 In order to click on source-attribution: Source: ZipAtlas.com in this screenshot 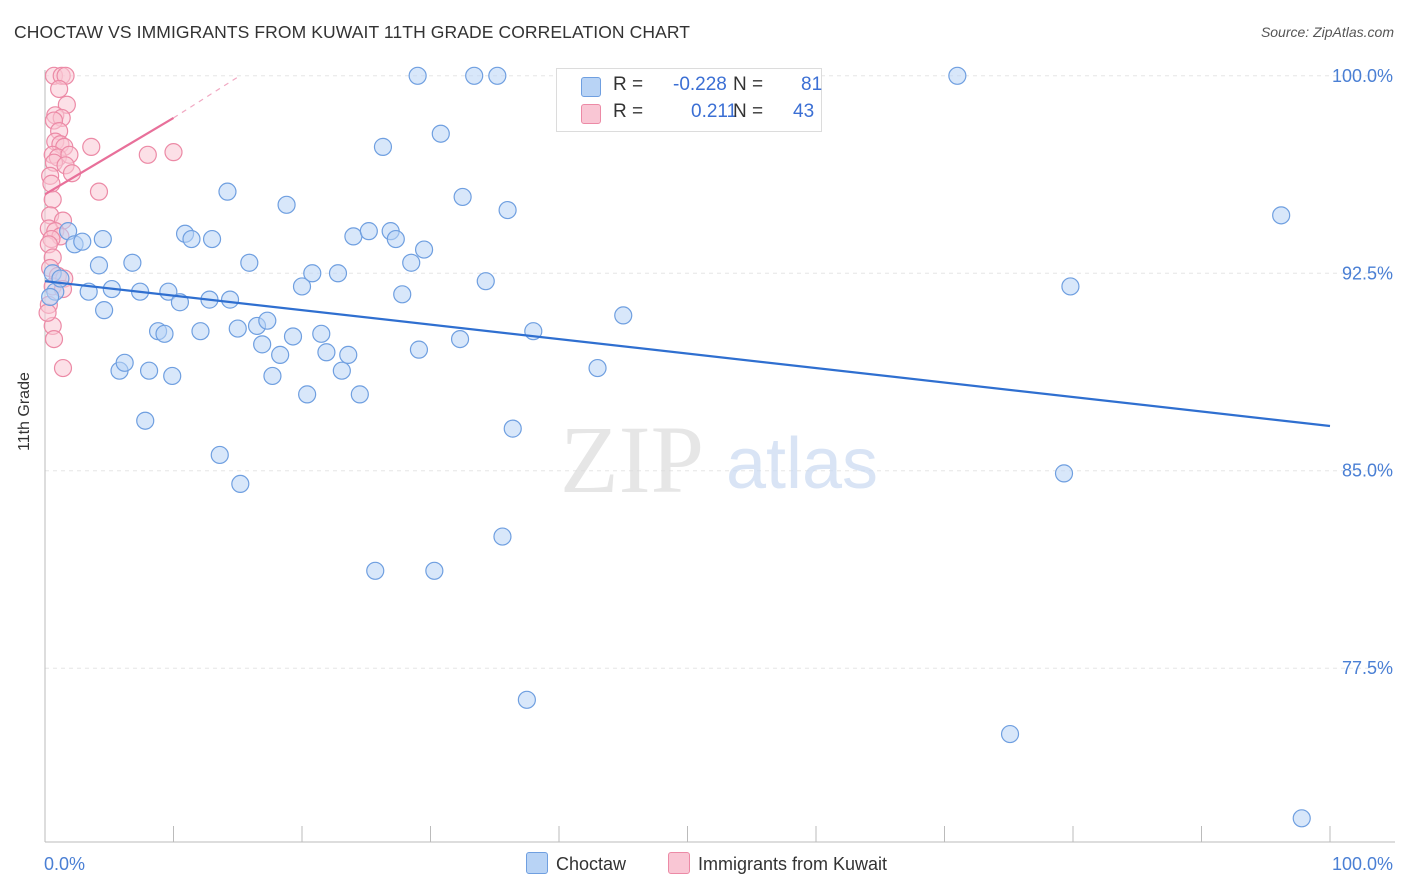, I will do `click(1327, 32)`.